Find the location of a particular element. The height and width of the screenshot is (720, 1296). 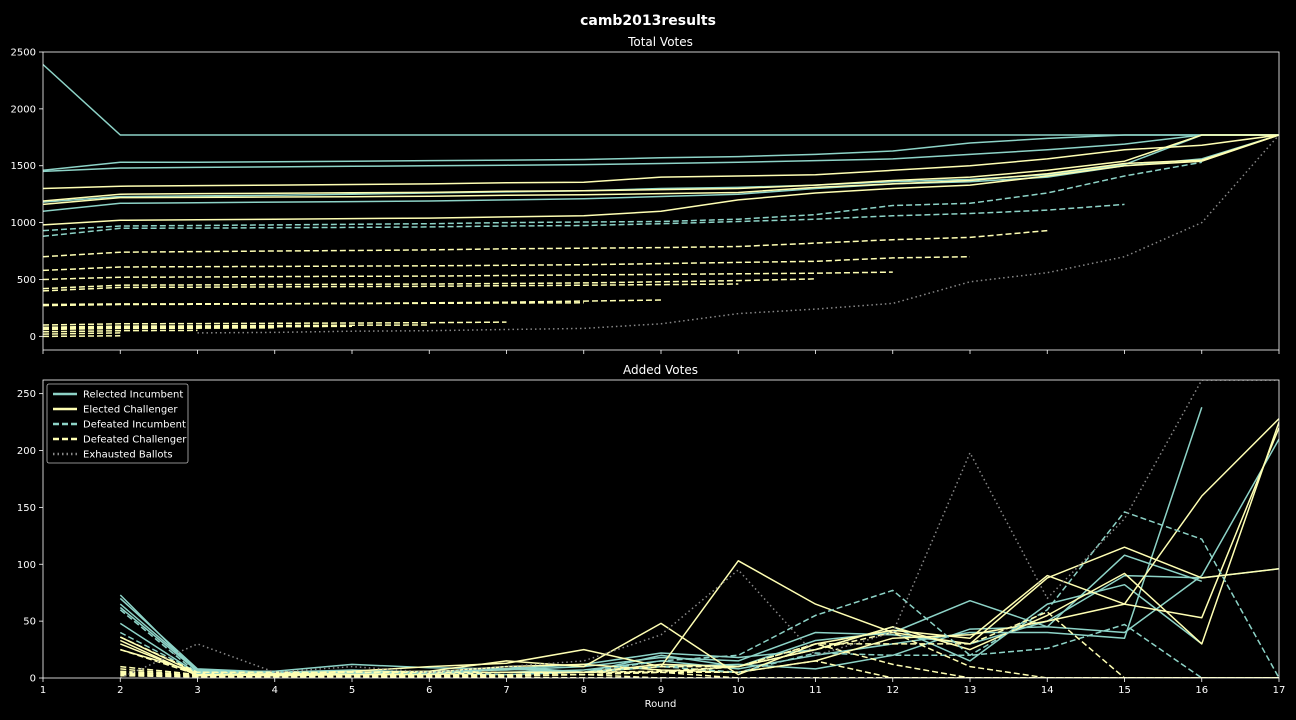

y-tick-label: 150 is located at coordinates (26, 508).